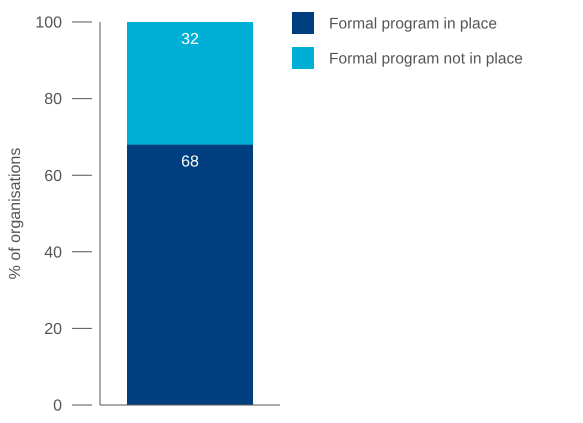 The image size is (583, 423). What do you see at coordinates (53, 99) in the screenshot?
I see `y-tick-label: 80` at bounding box center [53, 99].